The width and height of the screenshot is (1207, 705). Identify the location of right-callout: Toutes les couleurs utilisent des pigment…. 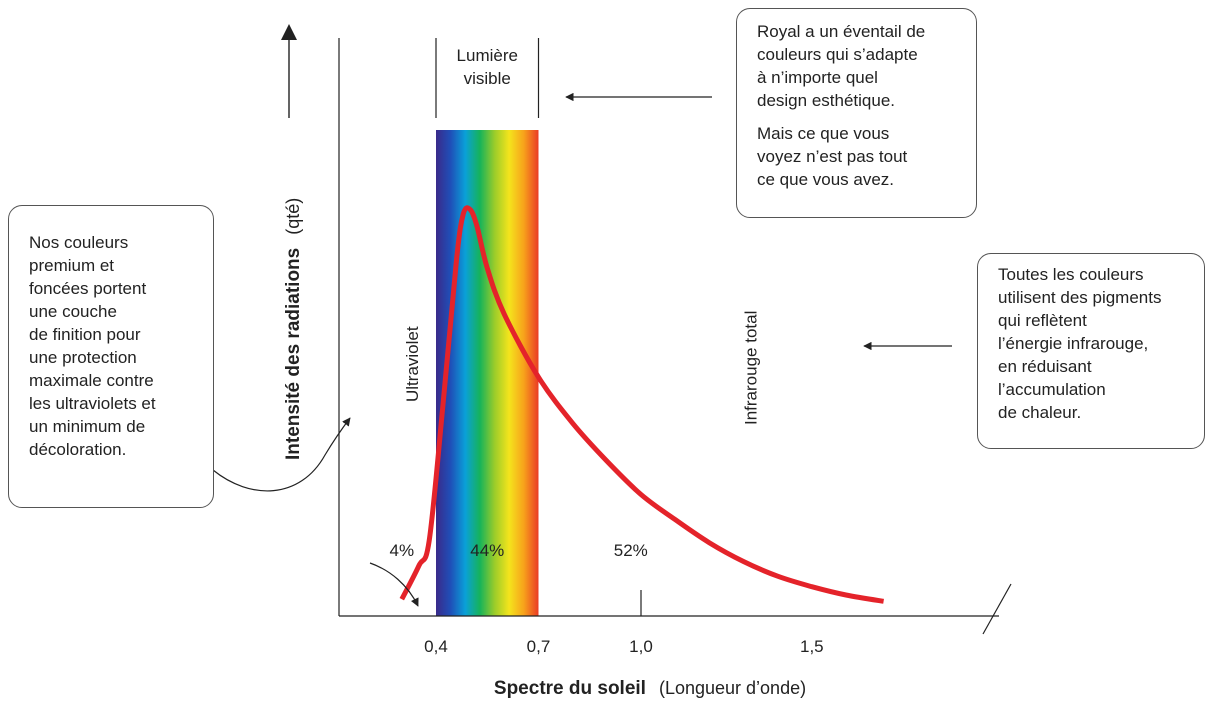
(1091, 351).